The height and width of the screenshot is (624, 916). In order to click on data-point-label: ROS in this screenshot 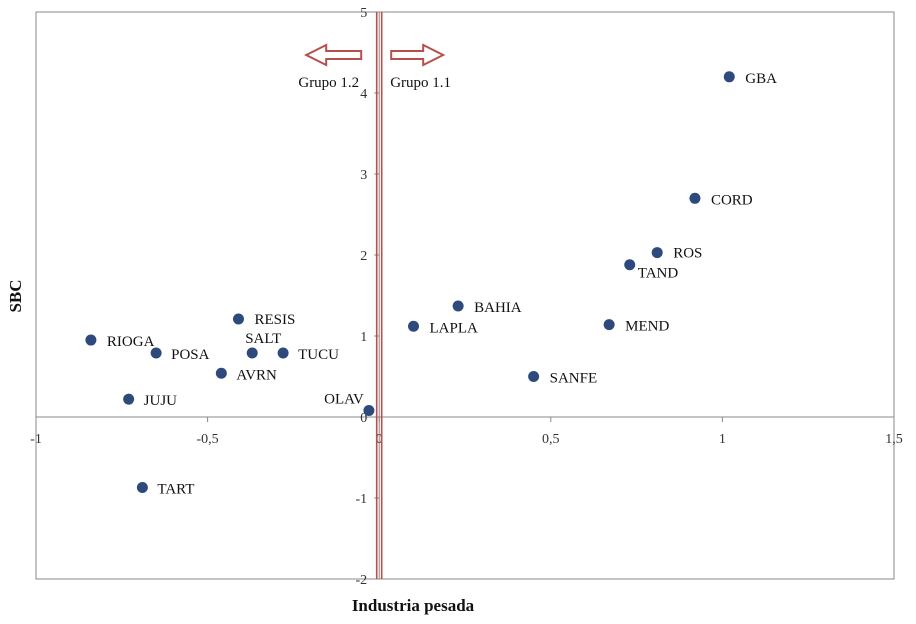, I will do `click(687, 254)`.